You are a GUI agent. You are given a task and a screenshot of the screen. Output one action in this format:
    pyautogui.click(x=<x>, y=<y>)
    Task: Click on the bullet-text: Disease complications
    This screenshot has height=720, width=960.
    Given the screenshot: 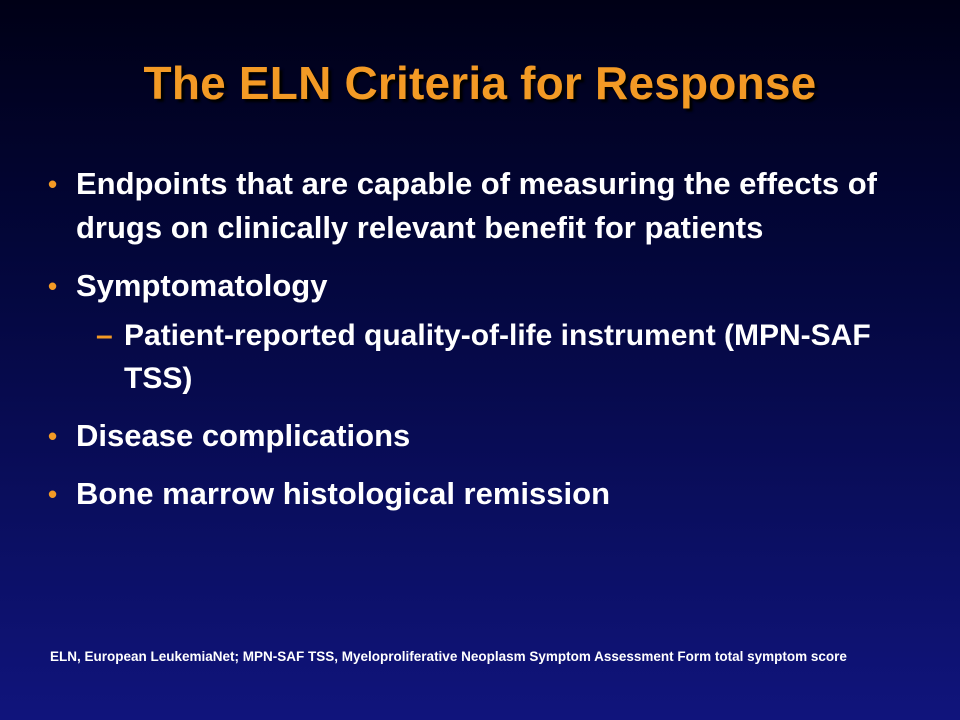 What is the action you would take?
    pyautogui.click(x=243, y=435)
    